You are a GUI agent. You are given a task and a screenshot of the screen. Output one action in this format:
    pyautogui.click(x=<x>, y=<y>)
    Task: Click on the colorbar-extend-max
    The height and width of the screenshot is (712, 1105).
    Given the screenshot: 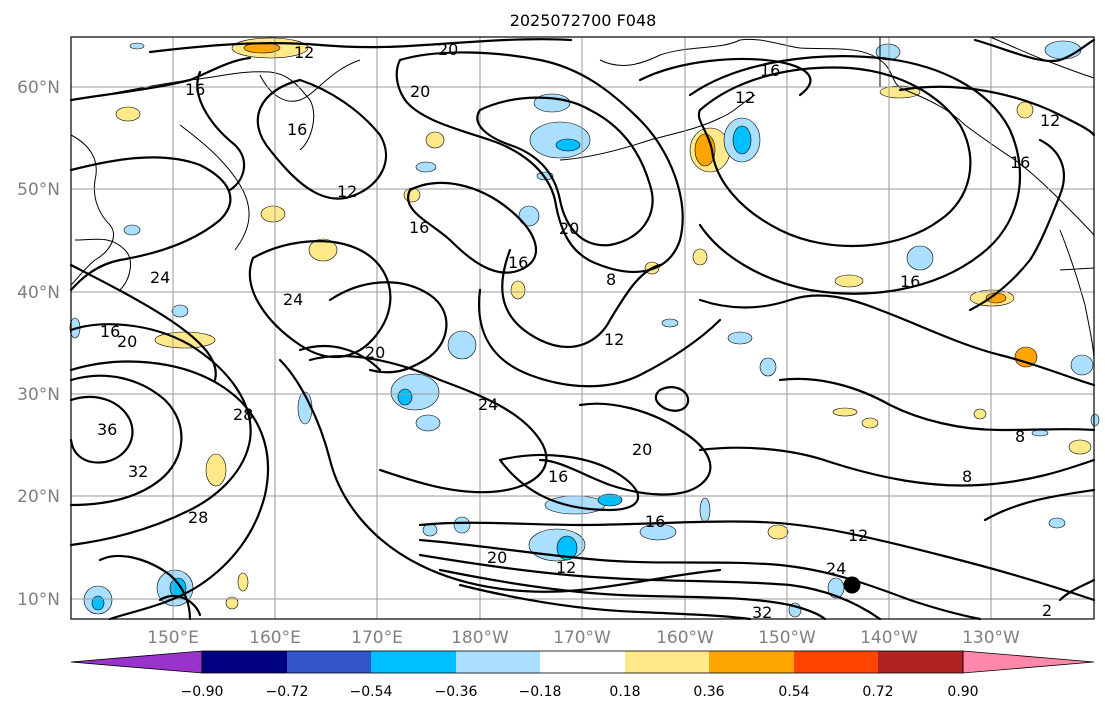 What is the action you would take?
    pyautogui.click(x=1028, y=662)
    